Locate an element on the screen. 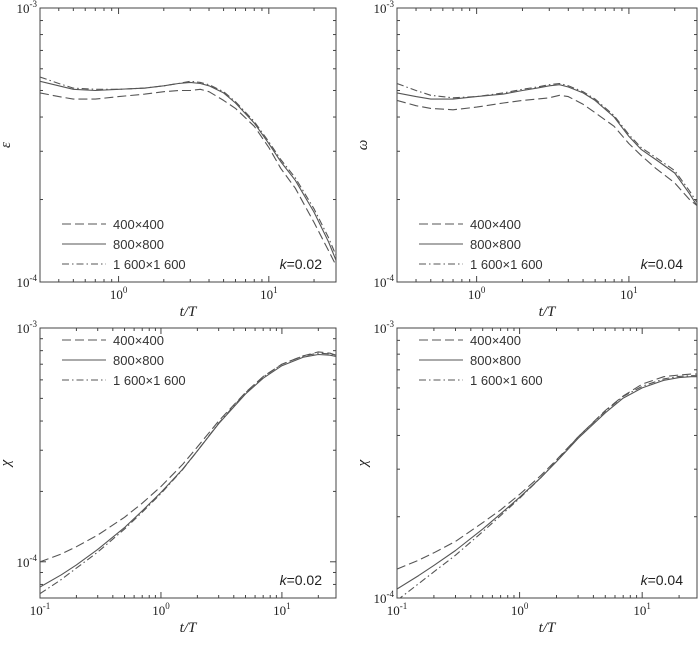  y-axis-label: χ is located at coordinates (7, 463).